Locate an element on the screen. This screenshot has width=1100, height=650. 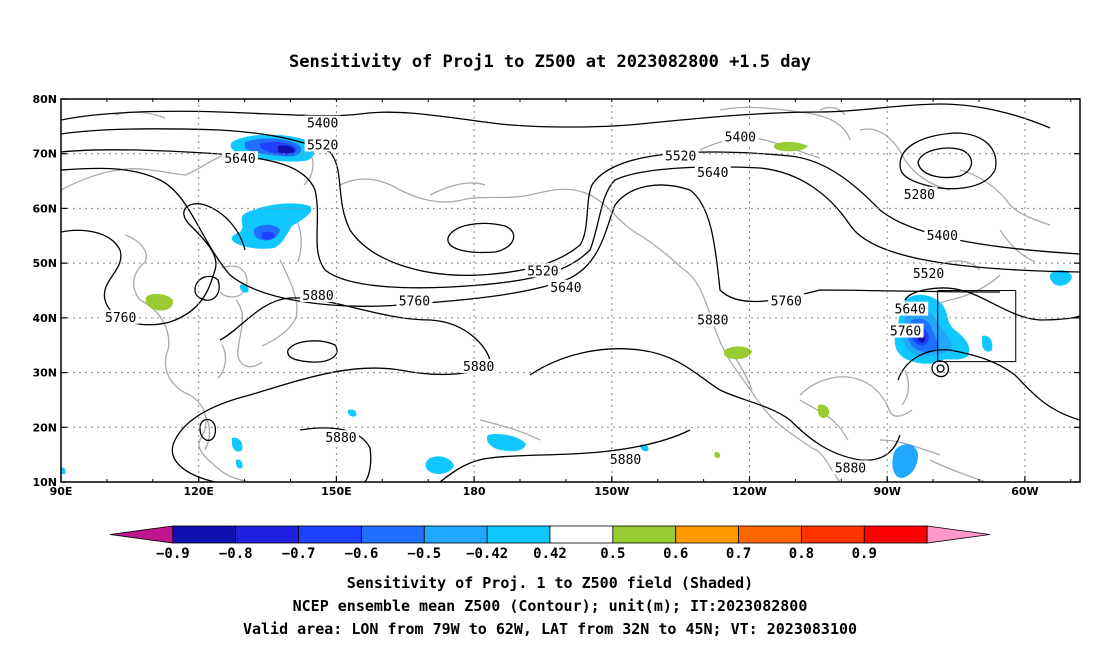
lat-tick-label: 20N is located at coordinates (44, 427).